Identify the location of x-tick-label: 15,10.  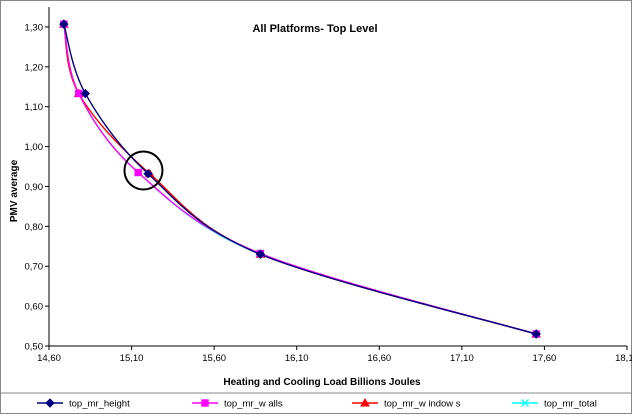
(132, 358).